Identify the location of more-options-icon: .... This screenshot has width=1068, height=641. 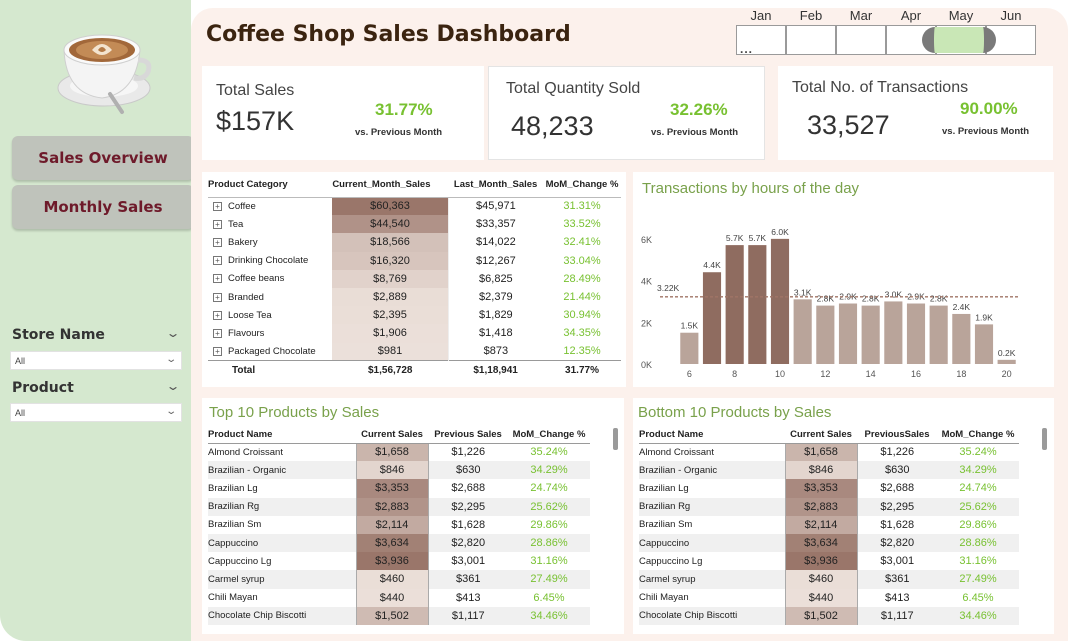
(747, 49).